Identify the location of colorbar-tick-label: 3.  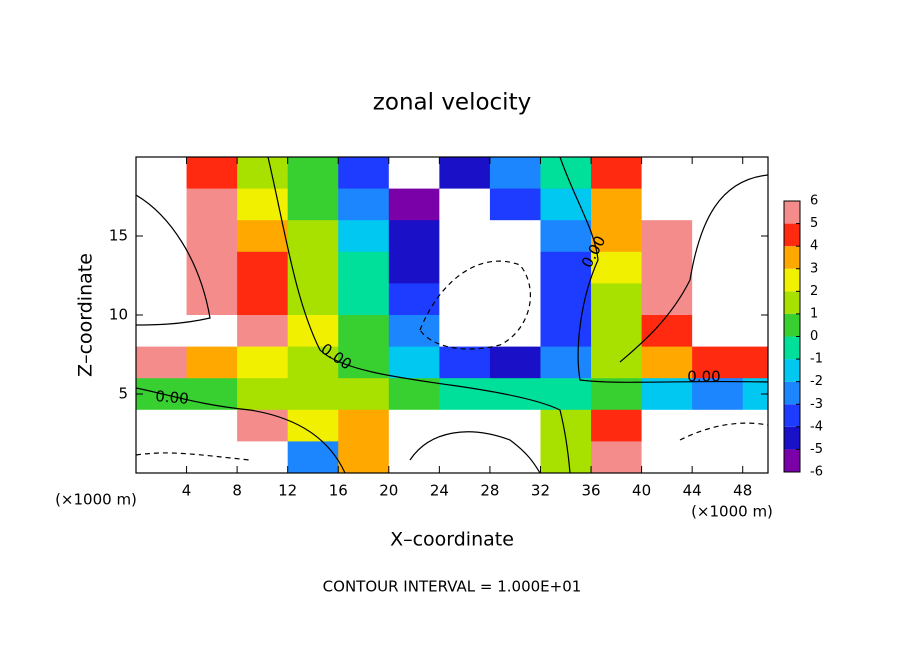
(814, 268).